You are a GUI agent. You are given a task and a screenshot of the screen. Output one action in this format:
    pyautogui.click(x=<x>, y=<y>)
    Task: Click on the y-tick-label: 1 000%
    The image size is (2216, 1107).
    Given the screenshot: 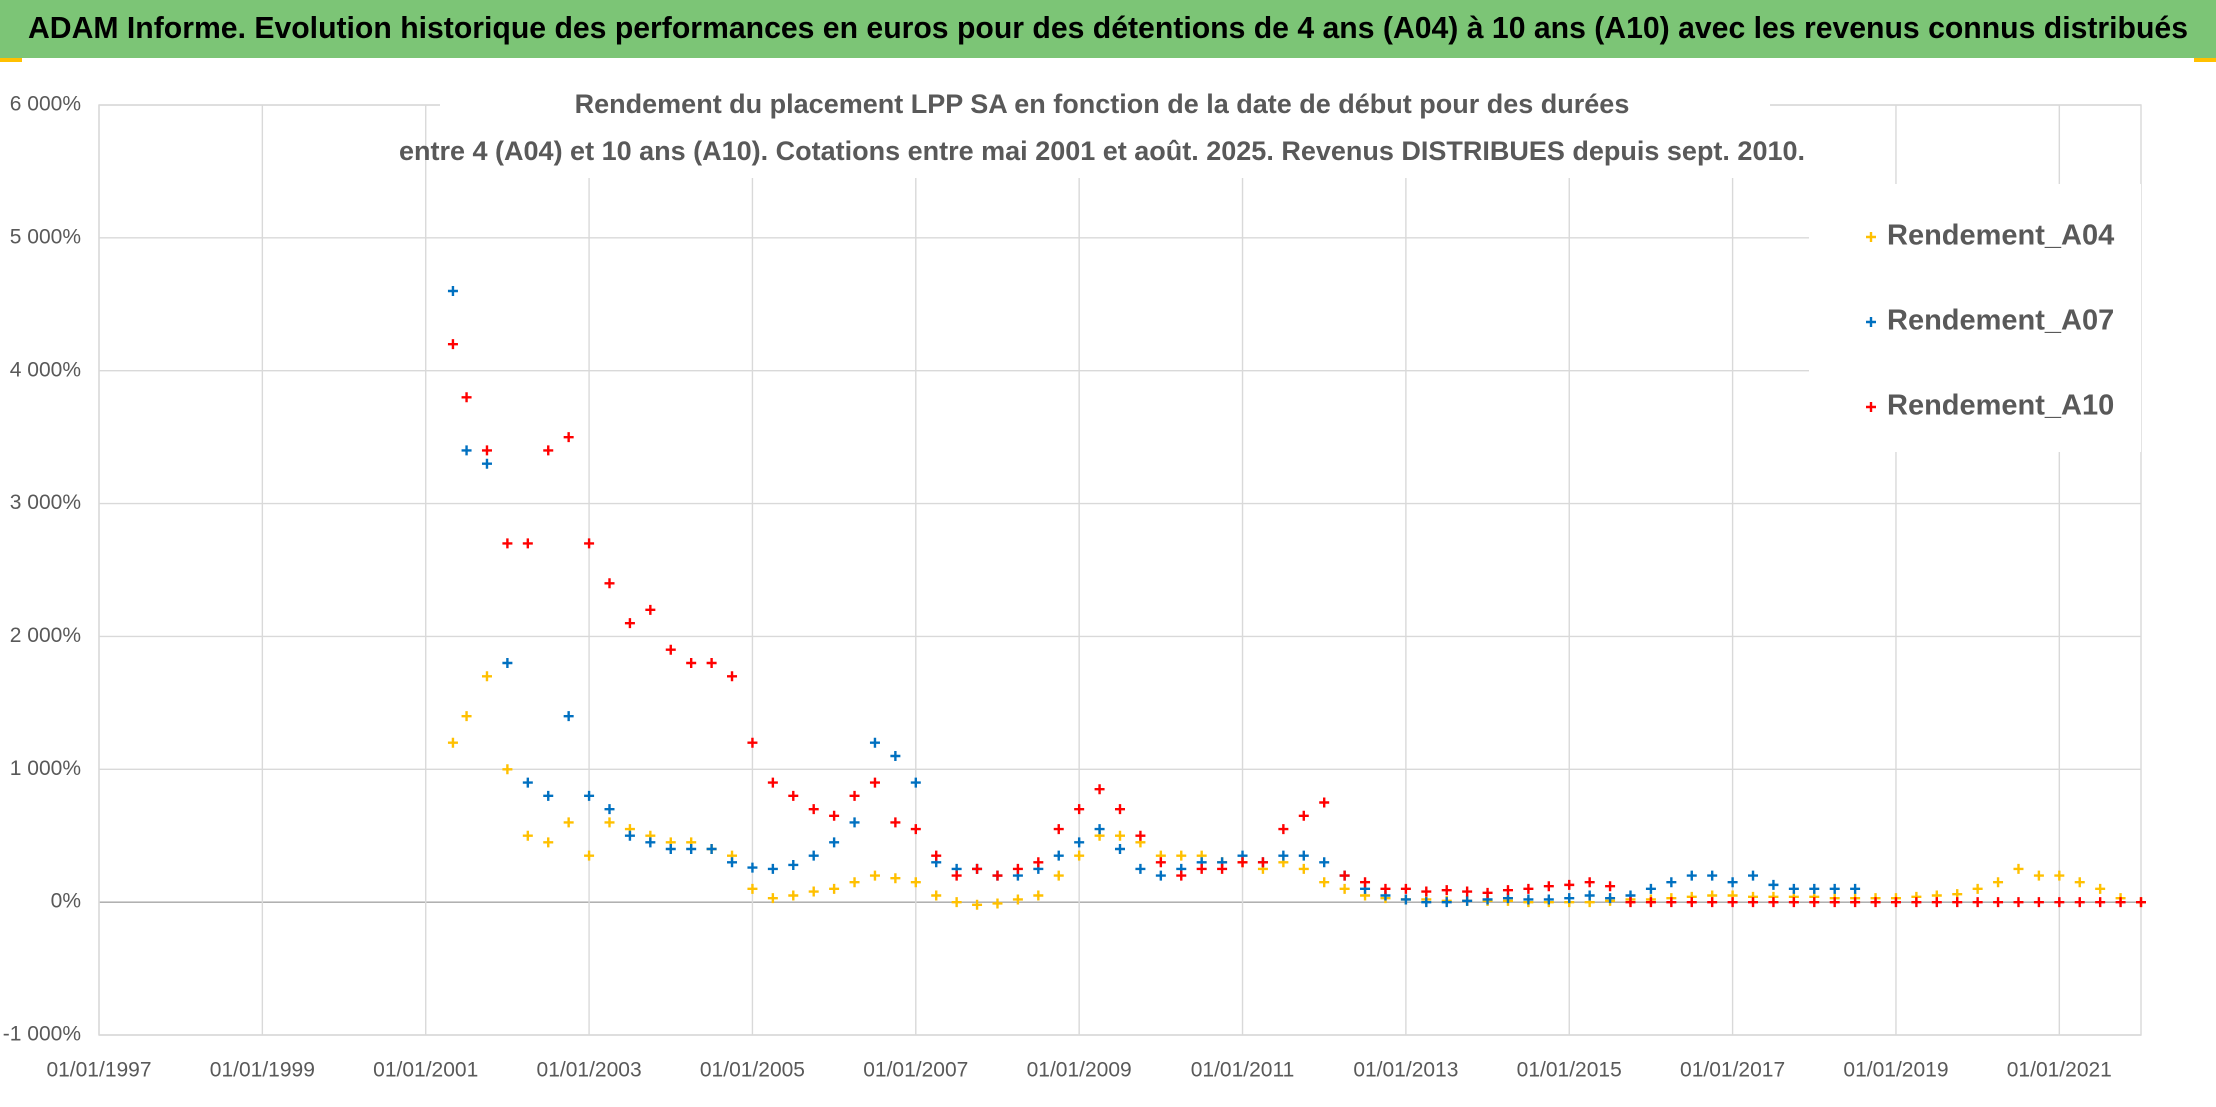 What is the action you would take?
    pyautogui.click(x=45, y=768)
    